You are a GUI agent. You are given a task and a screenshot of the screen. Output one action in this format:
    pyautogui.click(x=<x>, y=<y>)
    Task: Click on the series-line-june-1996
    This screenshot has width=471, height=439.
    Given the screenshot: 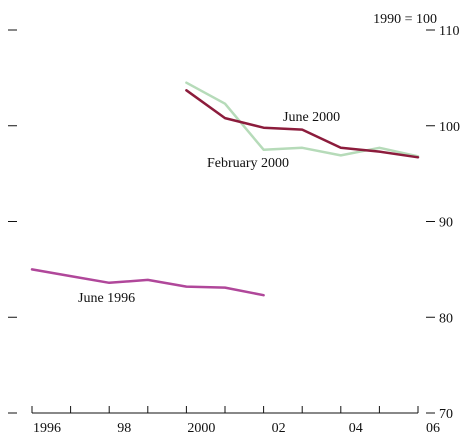 What is the action you would take?
    pyautogui.click(x=147, y=282)
    